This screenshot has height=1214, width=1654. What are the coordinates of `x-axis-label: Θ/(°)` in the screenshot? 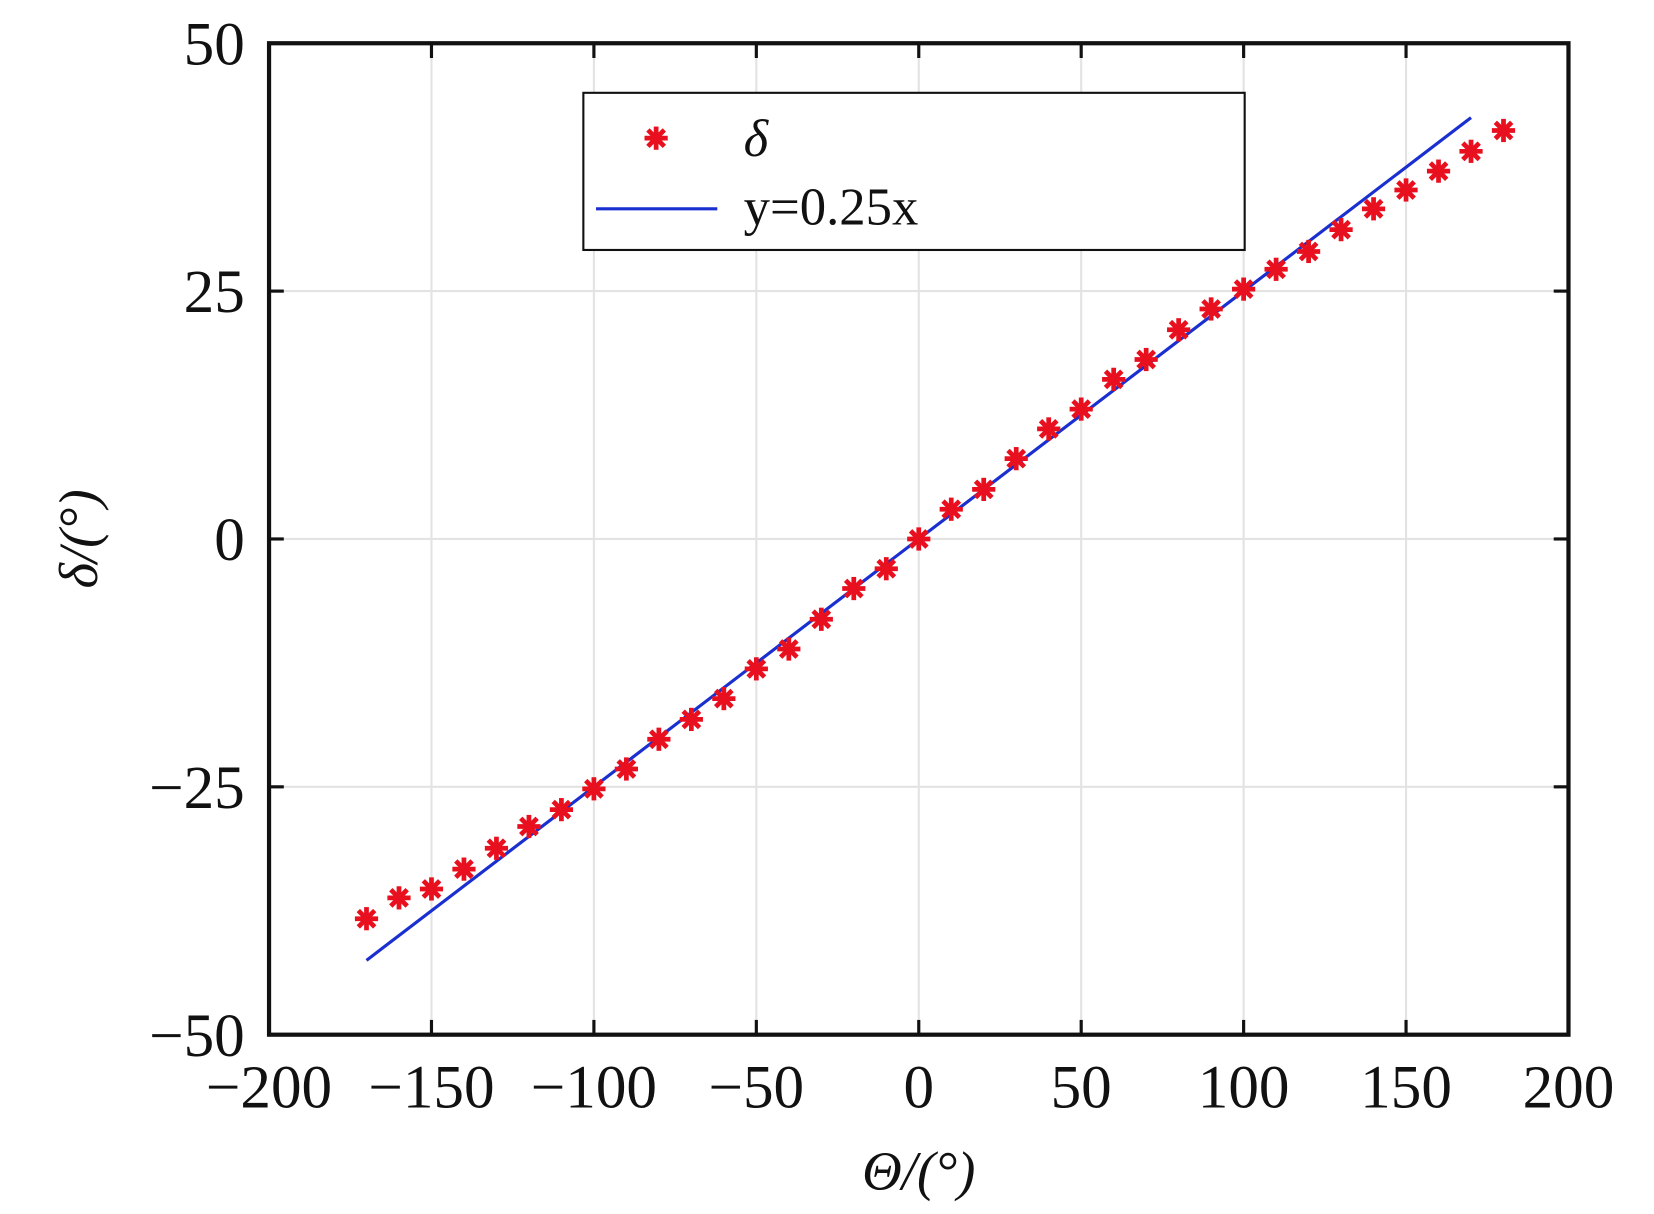 It's located at (918, 1171).